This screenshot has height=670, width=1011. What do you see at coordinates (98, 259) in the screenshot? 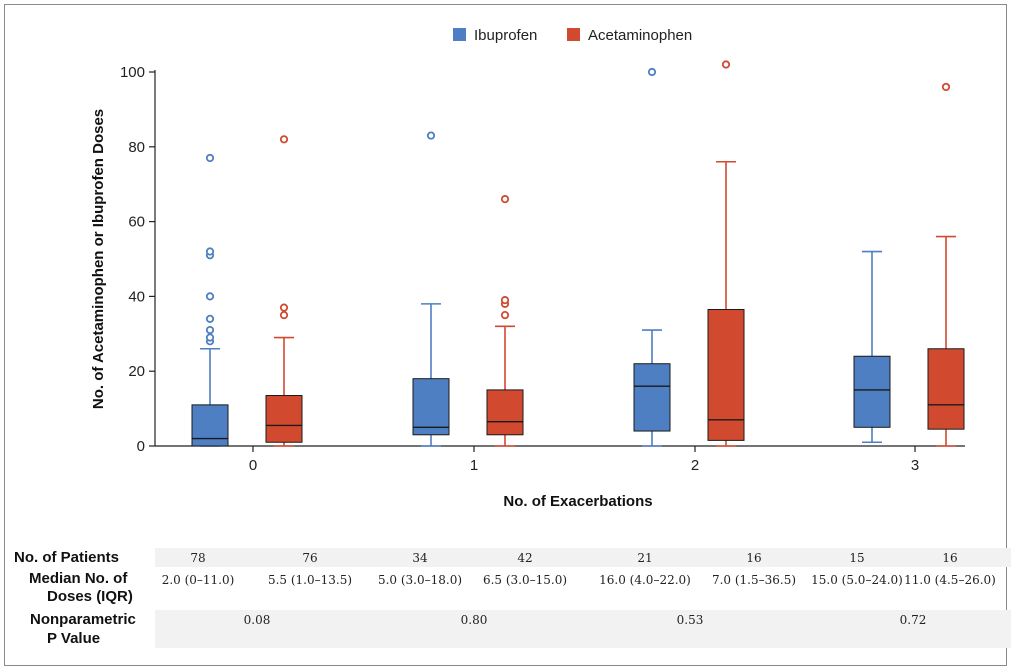
I see `y-axis-label: No. of Acetaminophen or Ibuprofen Doses` at bounding box center [98, 259].